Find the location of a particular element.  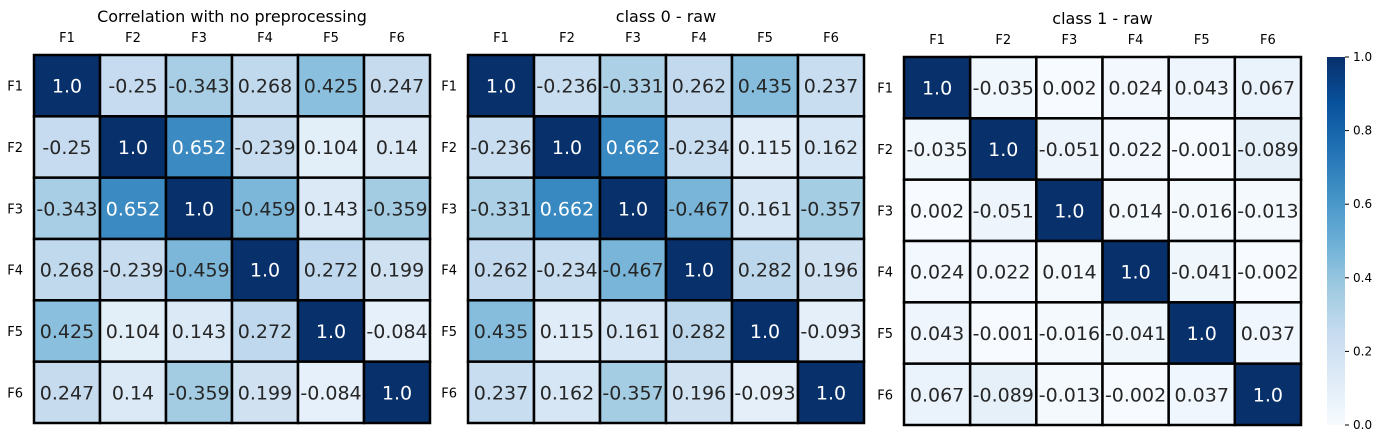

colorbar-tick-label: 0.2 is located at coordinates (1362, 351).